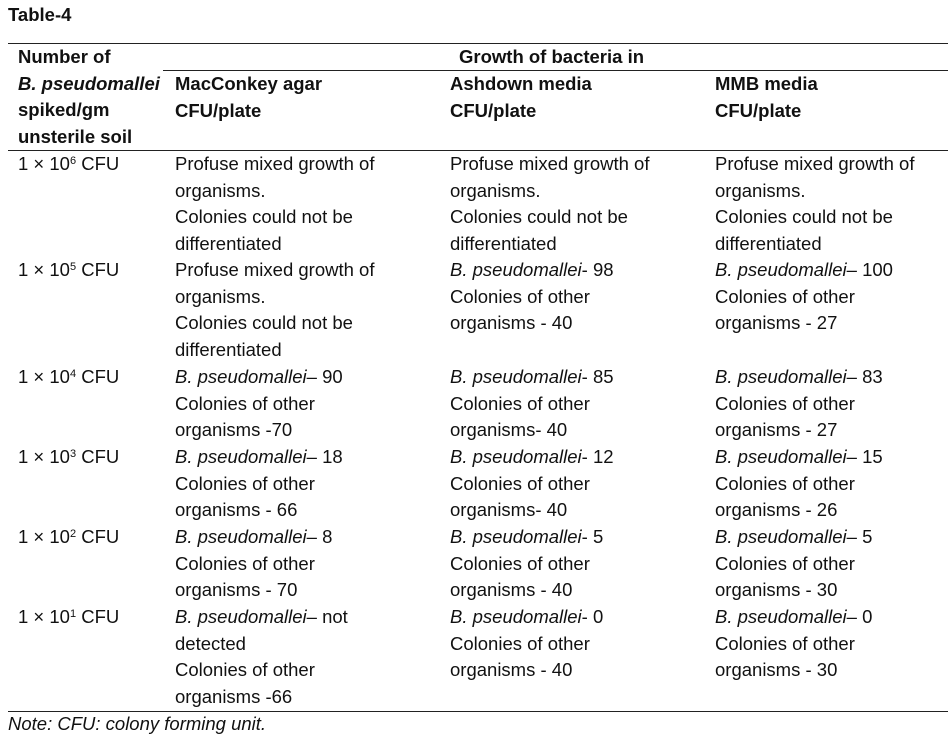 The height and width of the screenshot is (742, 950). Describe the element at coordinates (521, 97) in the screenshot. I see `header-ashdown: Ashdown media CFU/plate` at that location.